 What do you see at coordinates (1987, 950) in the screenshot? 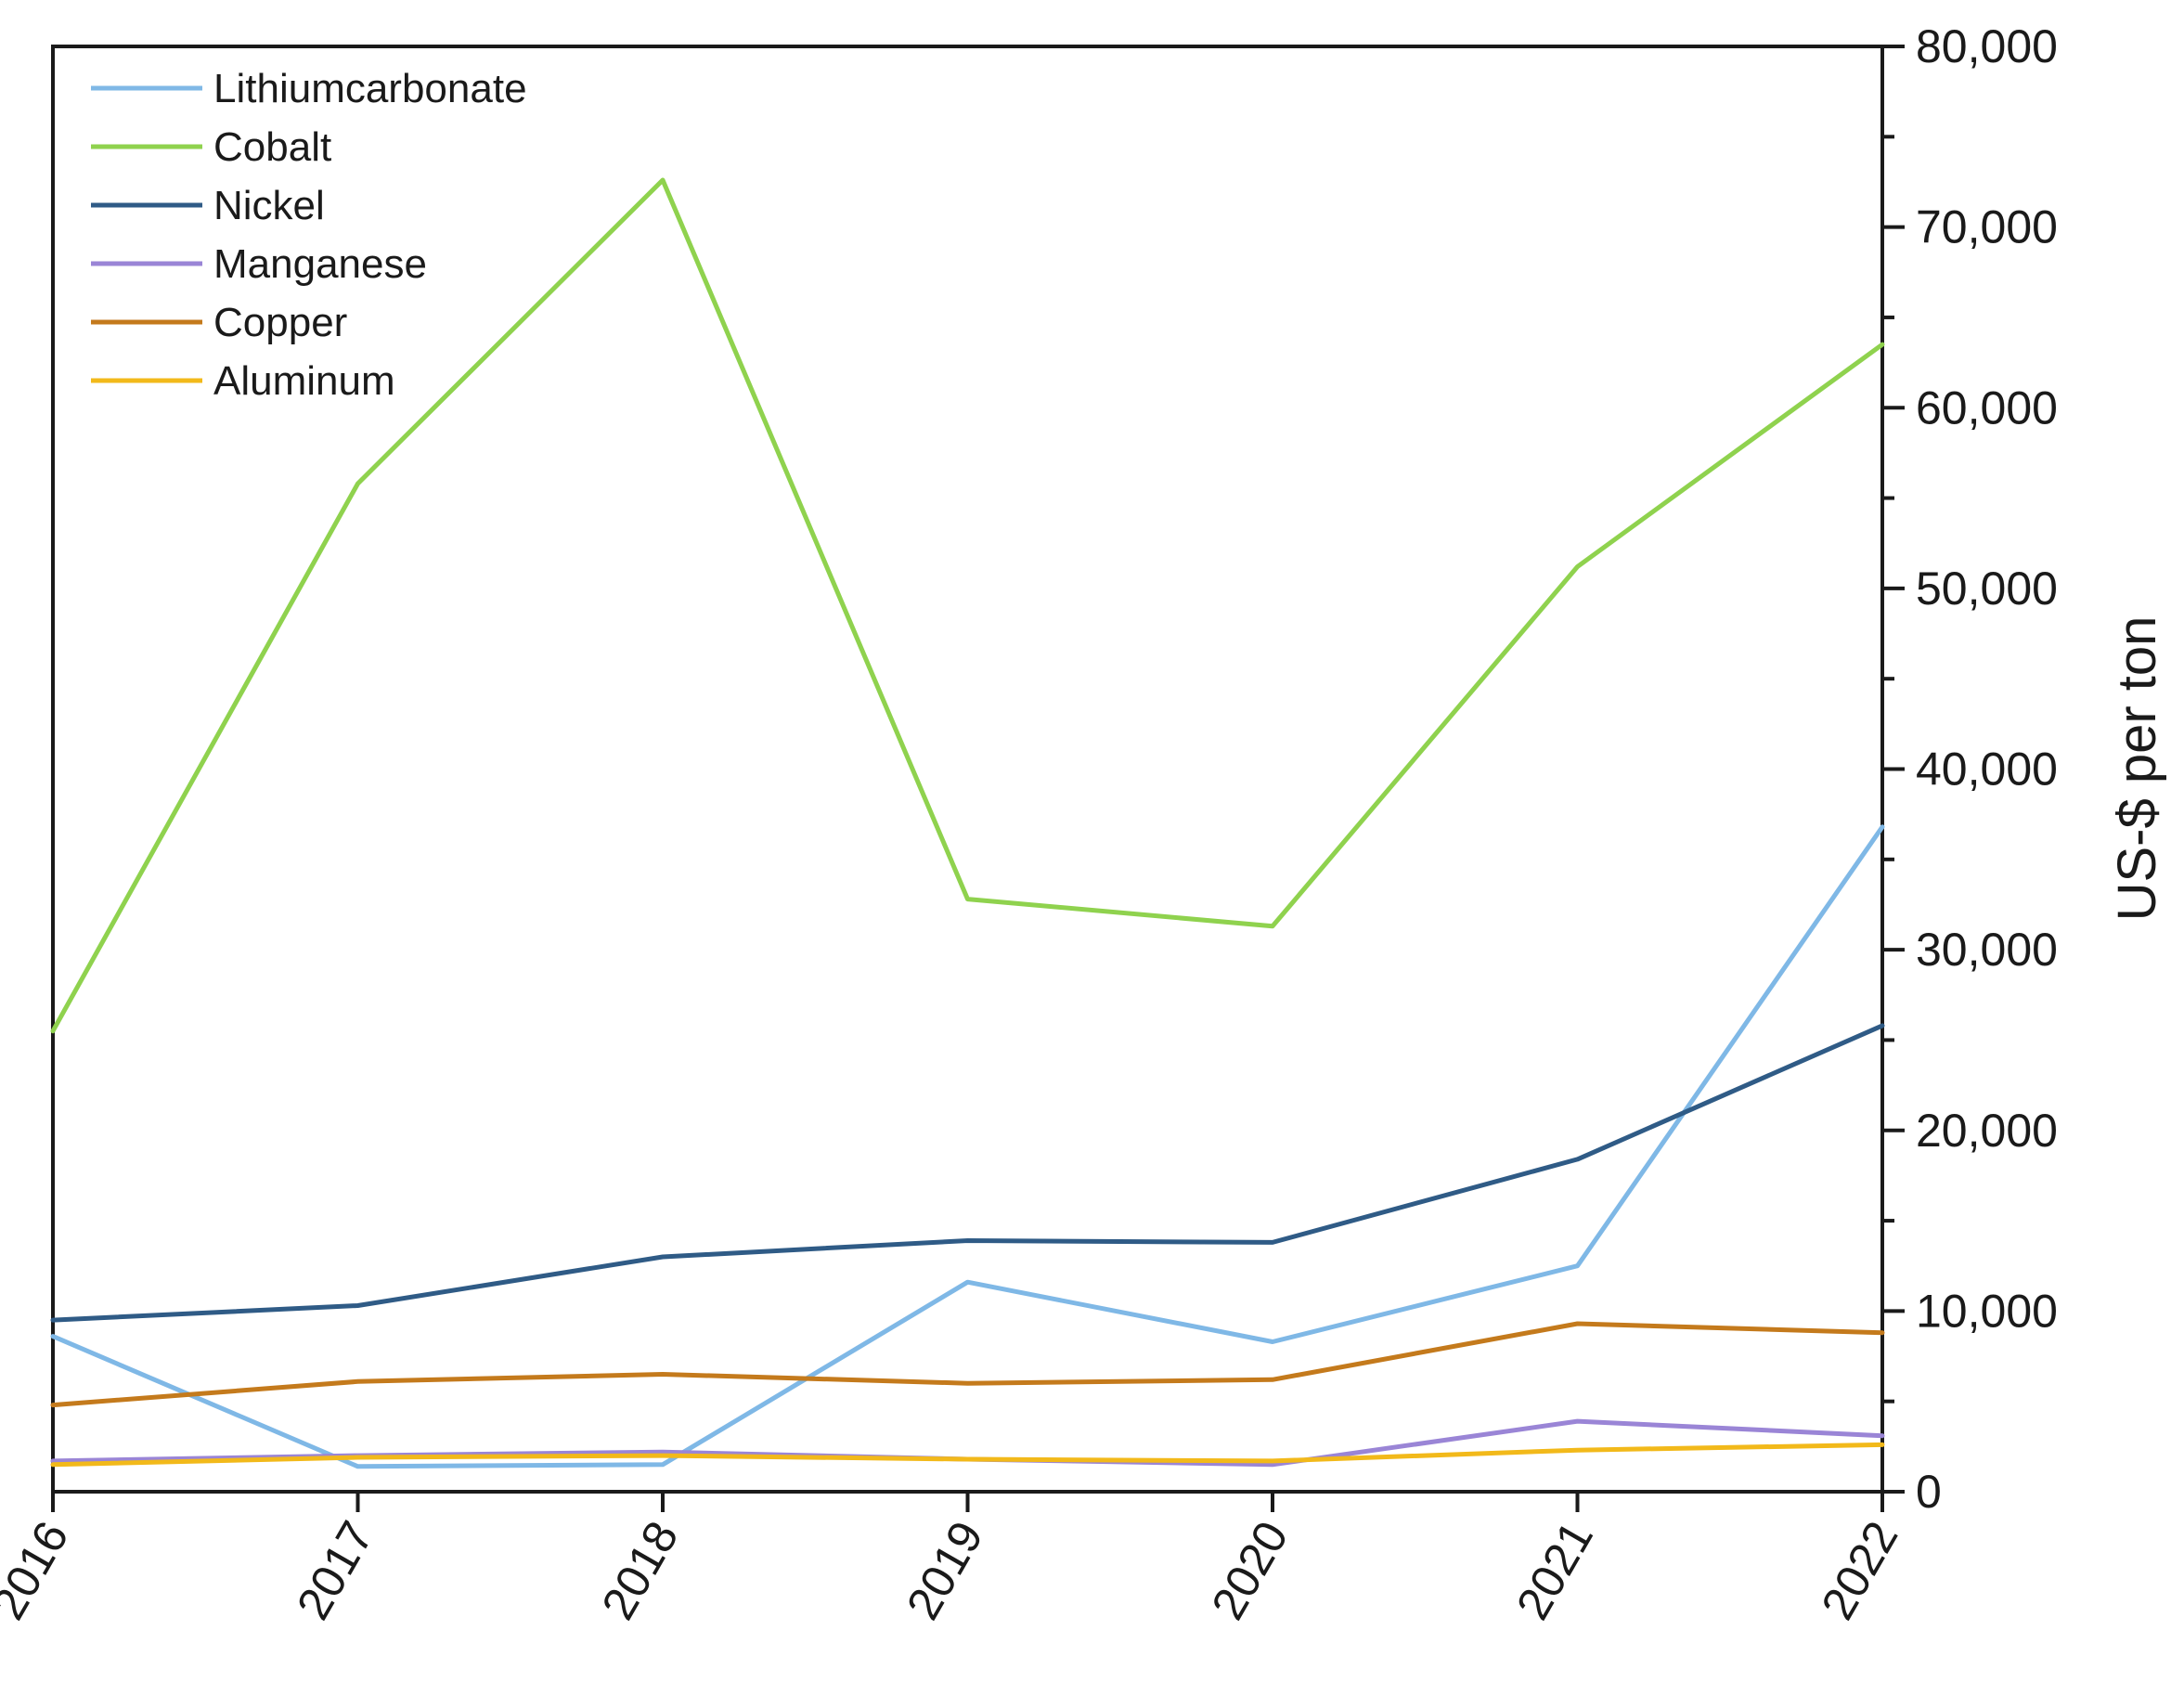
I see `y-tick-label: 30,000` at bounding box center [1987, 950].